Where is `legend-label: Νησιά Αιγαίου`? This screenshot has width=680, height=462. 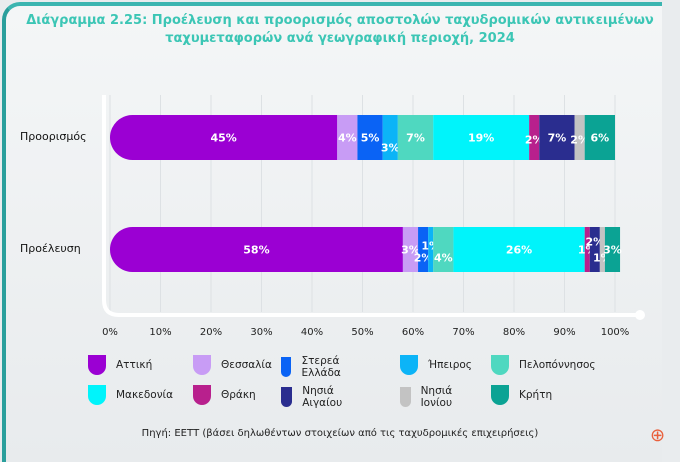
legend-label: Νησιά Αιγαίου is located at coordinates (322, 397).